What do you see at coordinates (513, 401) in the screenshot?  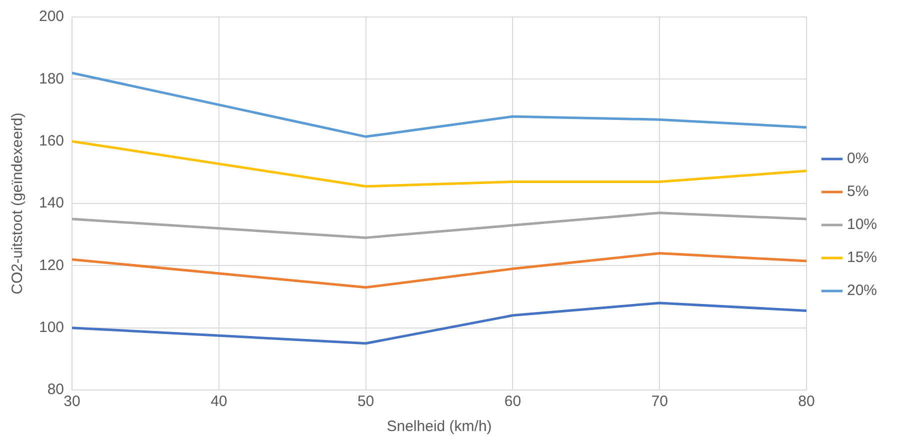 I see `x-tick-label: 60` at bounding box center [513, 401].